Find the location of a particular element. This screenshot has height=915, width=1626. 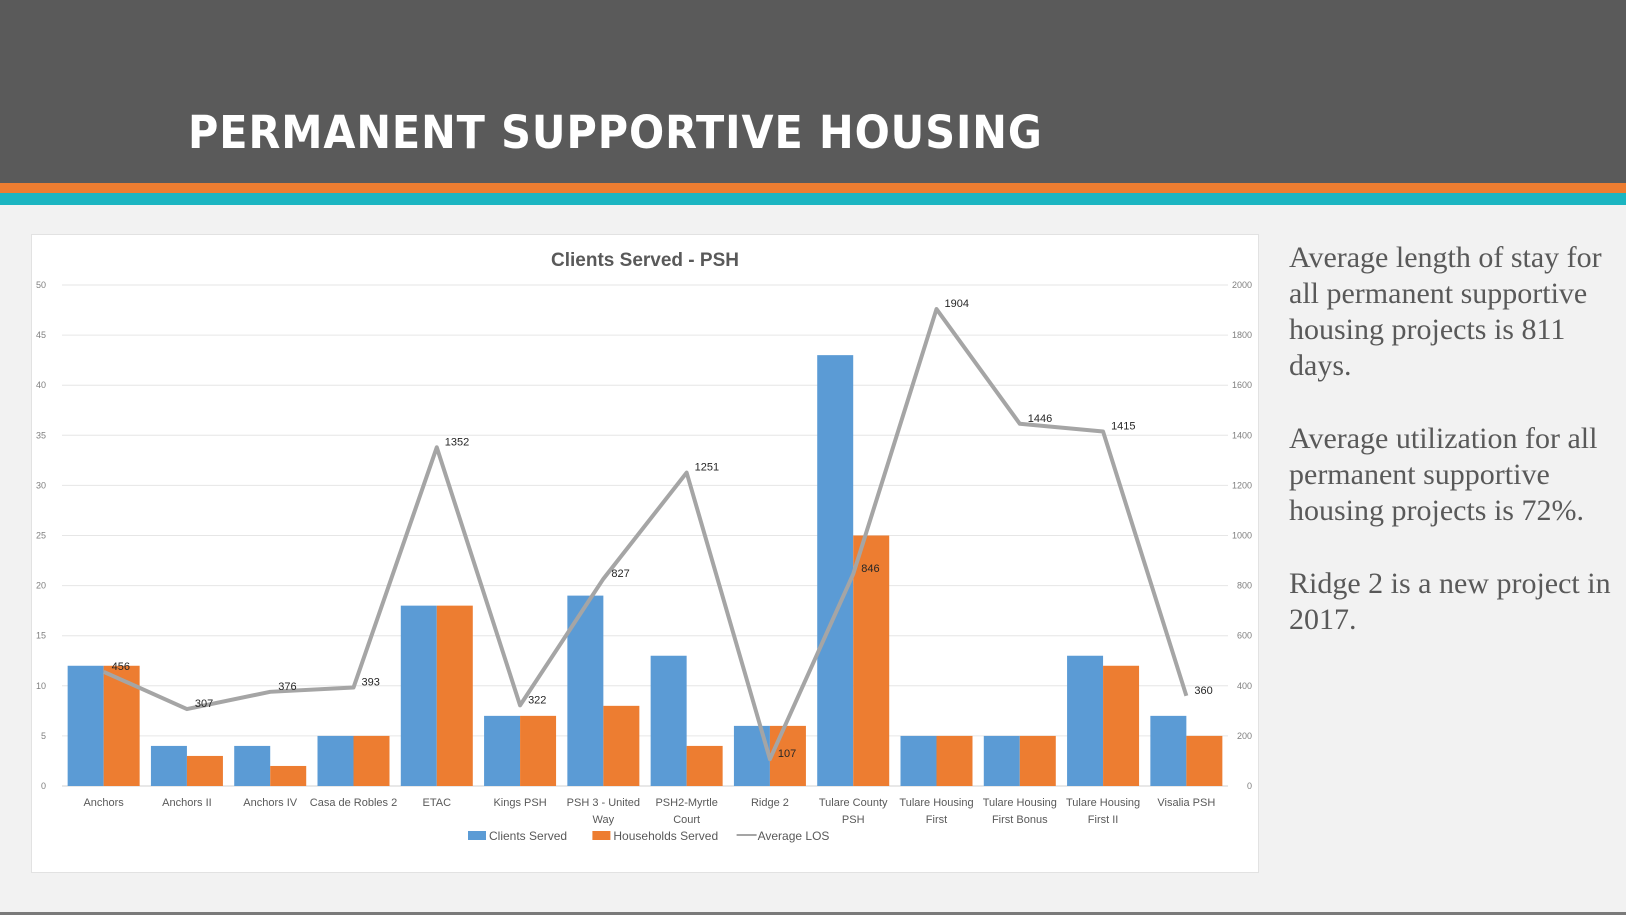

y-right-tick-label: 0 is located at coordinates (1249, 786).